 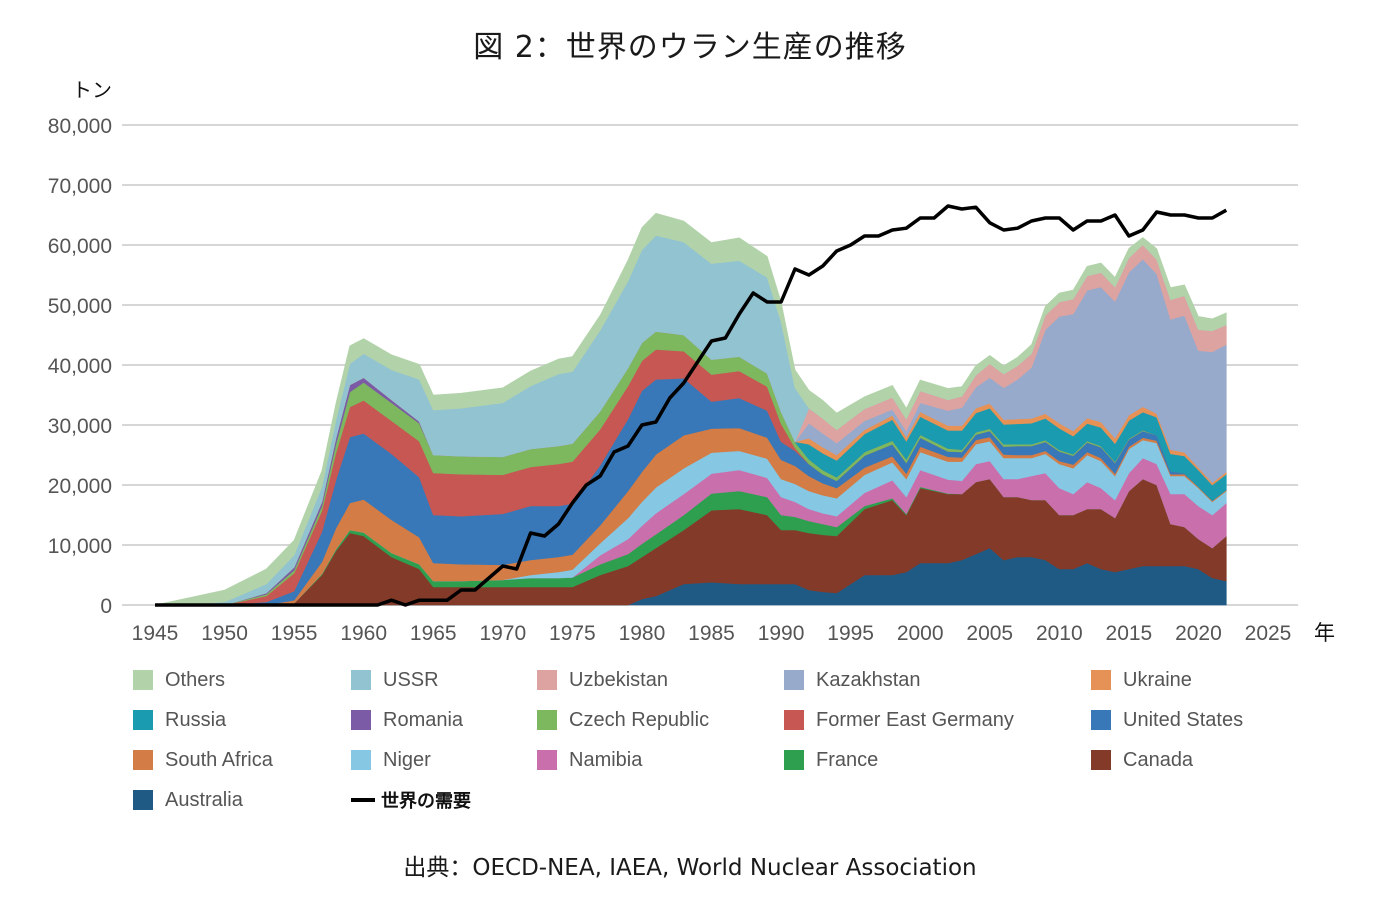 I want to click on x-tick-label: 2010, so click(x=1059, y=633).